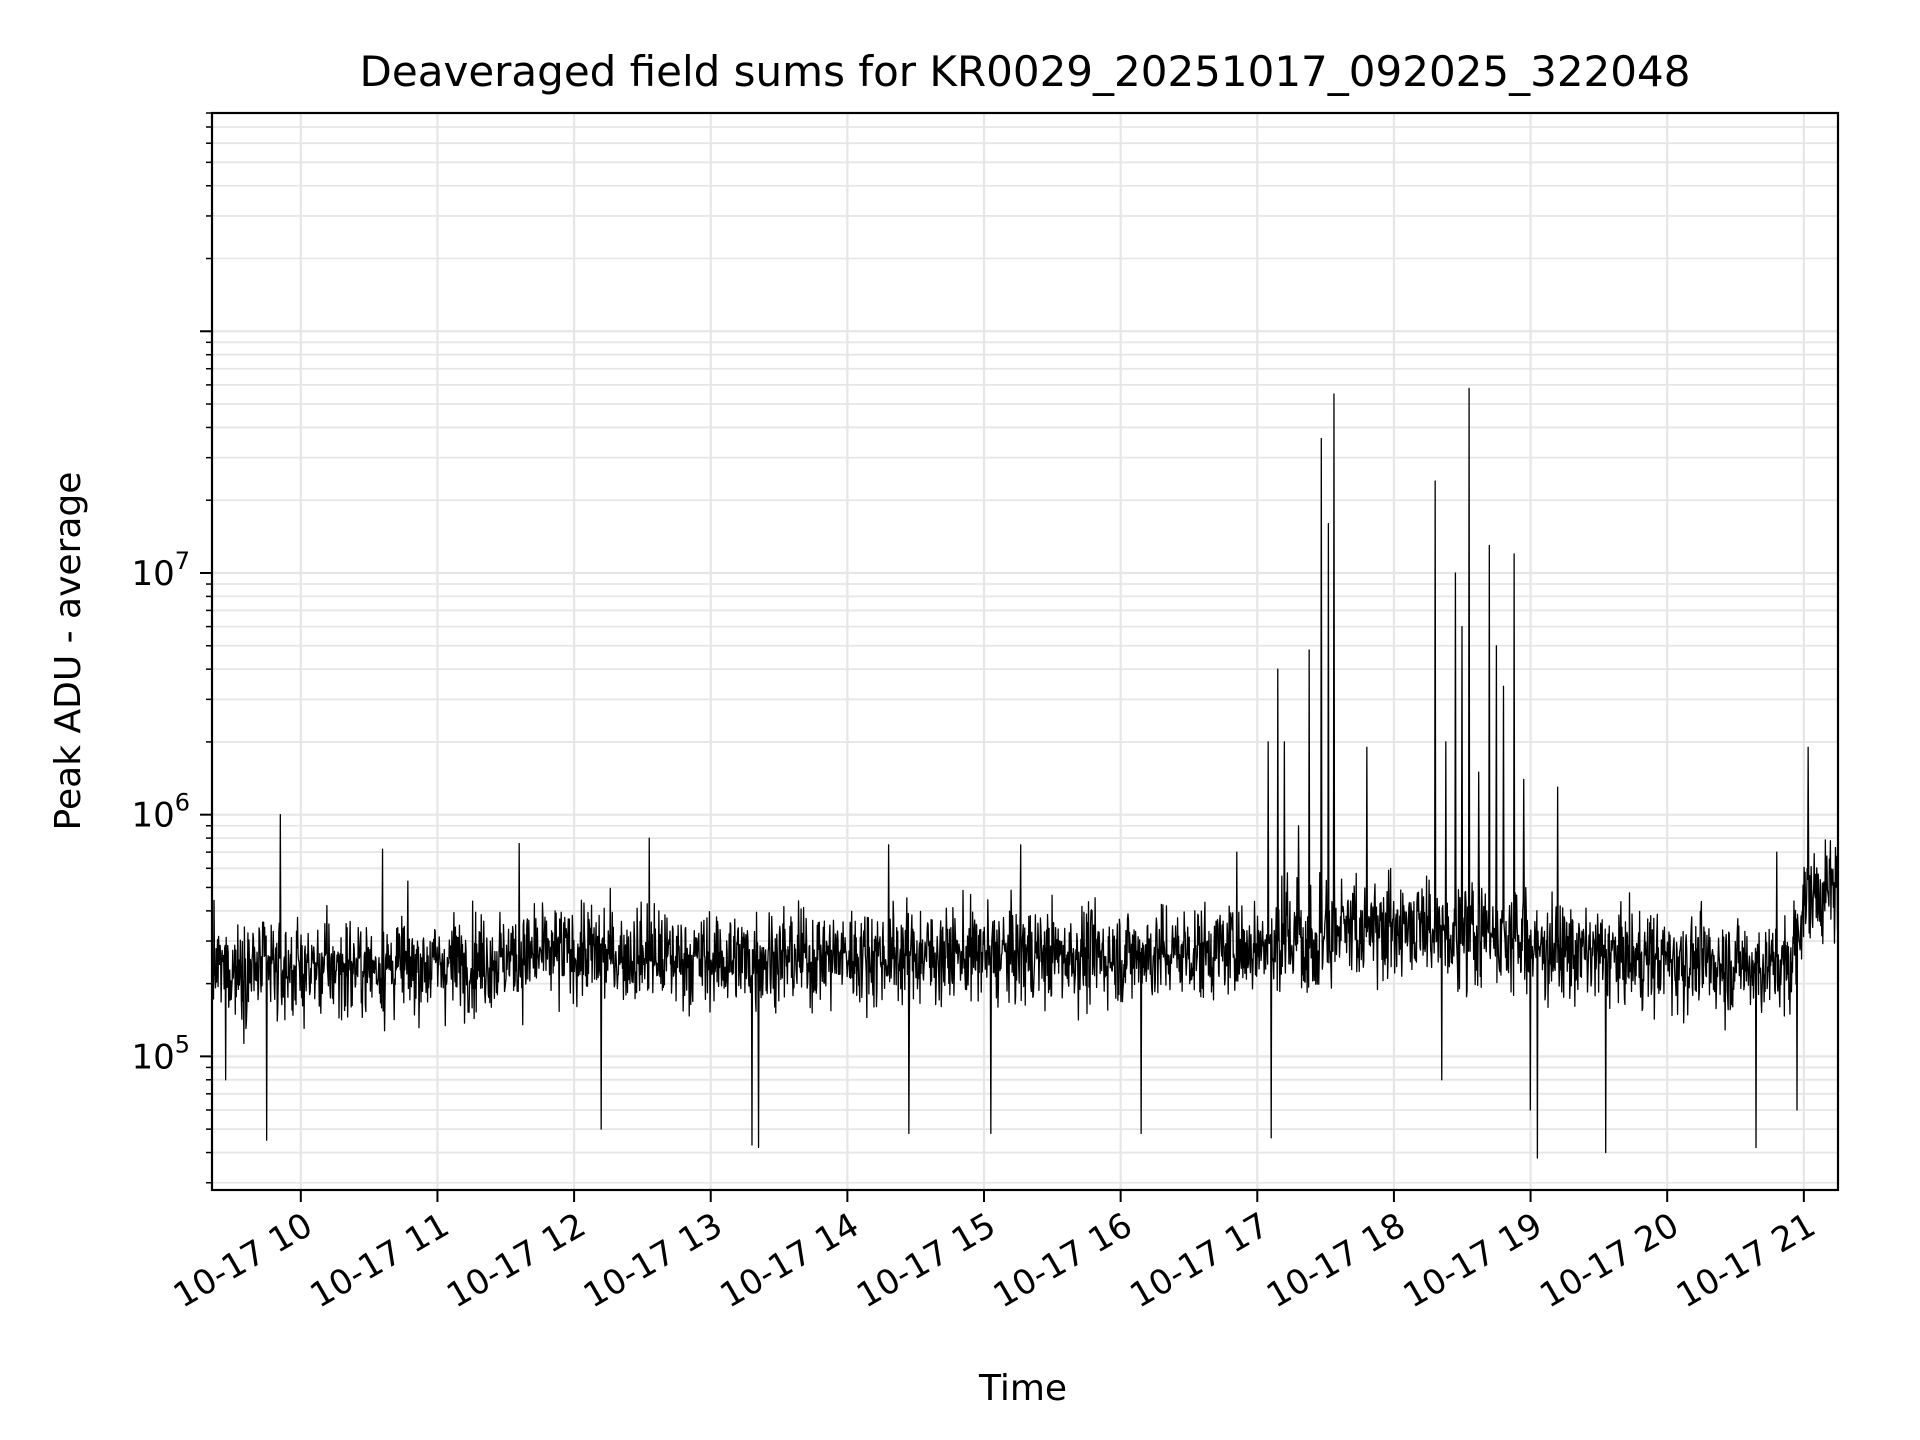  Describe the element at coordinates (160, 570) in the screenshot. I see `y-tick-label: 10⁷` at that location.